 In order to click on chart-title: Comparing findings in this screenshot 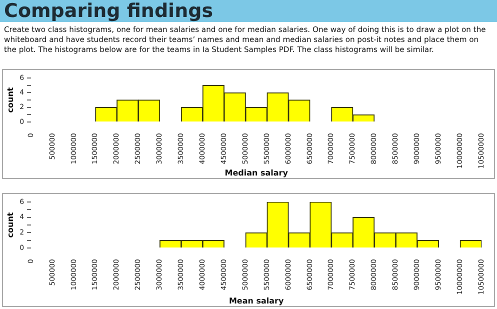, I will do `click(248, 11)`.